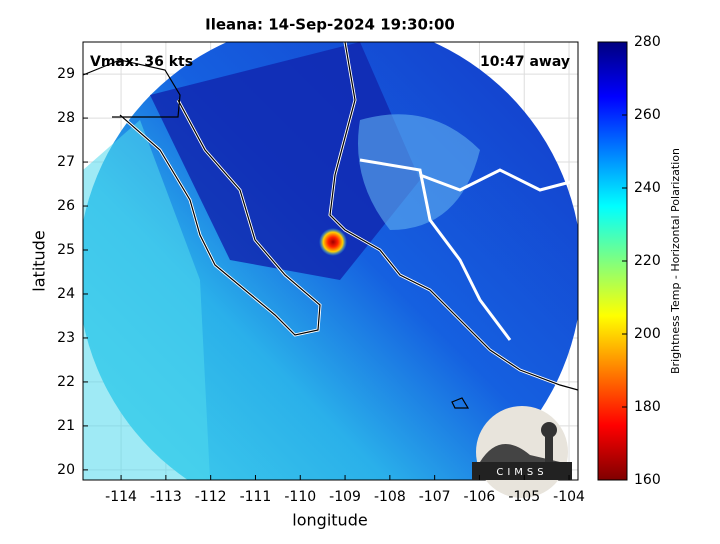  What do you see at coordinates (390, 497) in the screenshot?
I see `x-tick-label: -108` at bounding box center [390, 497].